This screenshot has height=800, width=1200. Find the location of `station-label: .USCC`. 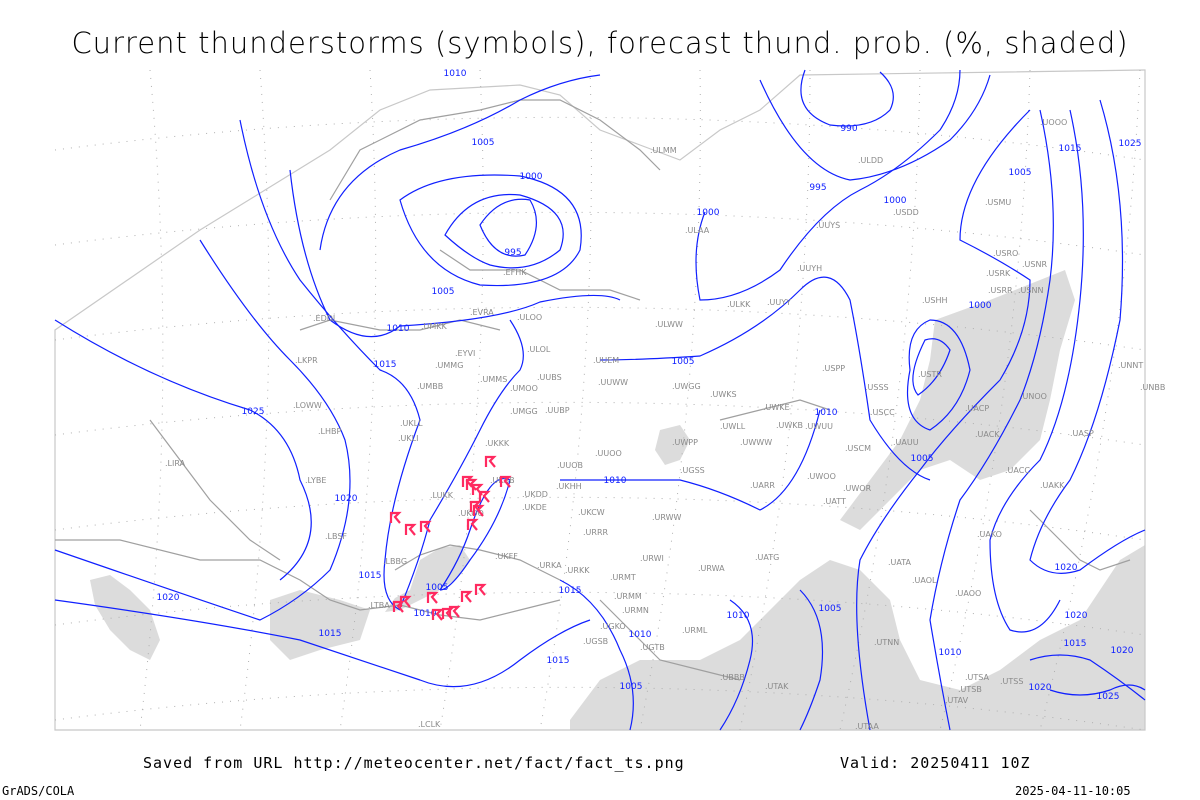

station-label: .USCC is located at coordinates (882, 412).